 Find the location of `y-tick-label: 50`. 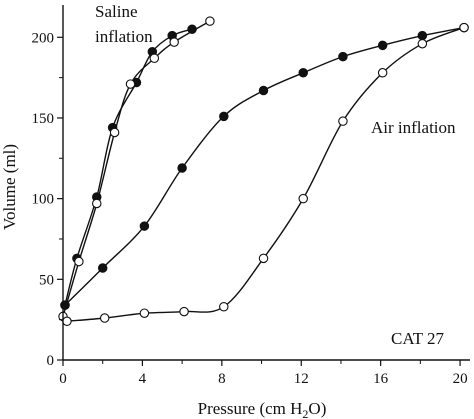

y-tick-label: 50 is located at coordinates (46, 280).